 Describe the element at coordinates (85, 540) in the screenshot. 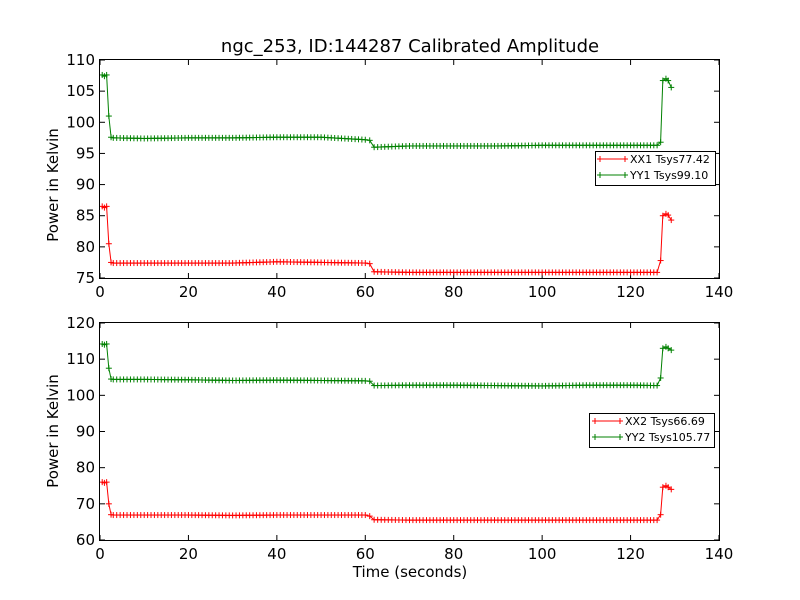

I see `y-tick-label: 60` at that location.